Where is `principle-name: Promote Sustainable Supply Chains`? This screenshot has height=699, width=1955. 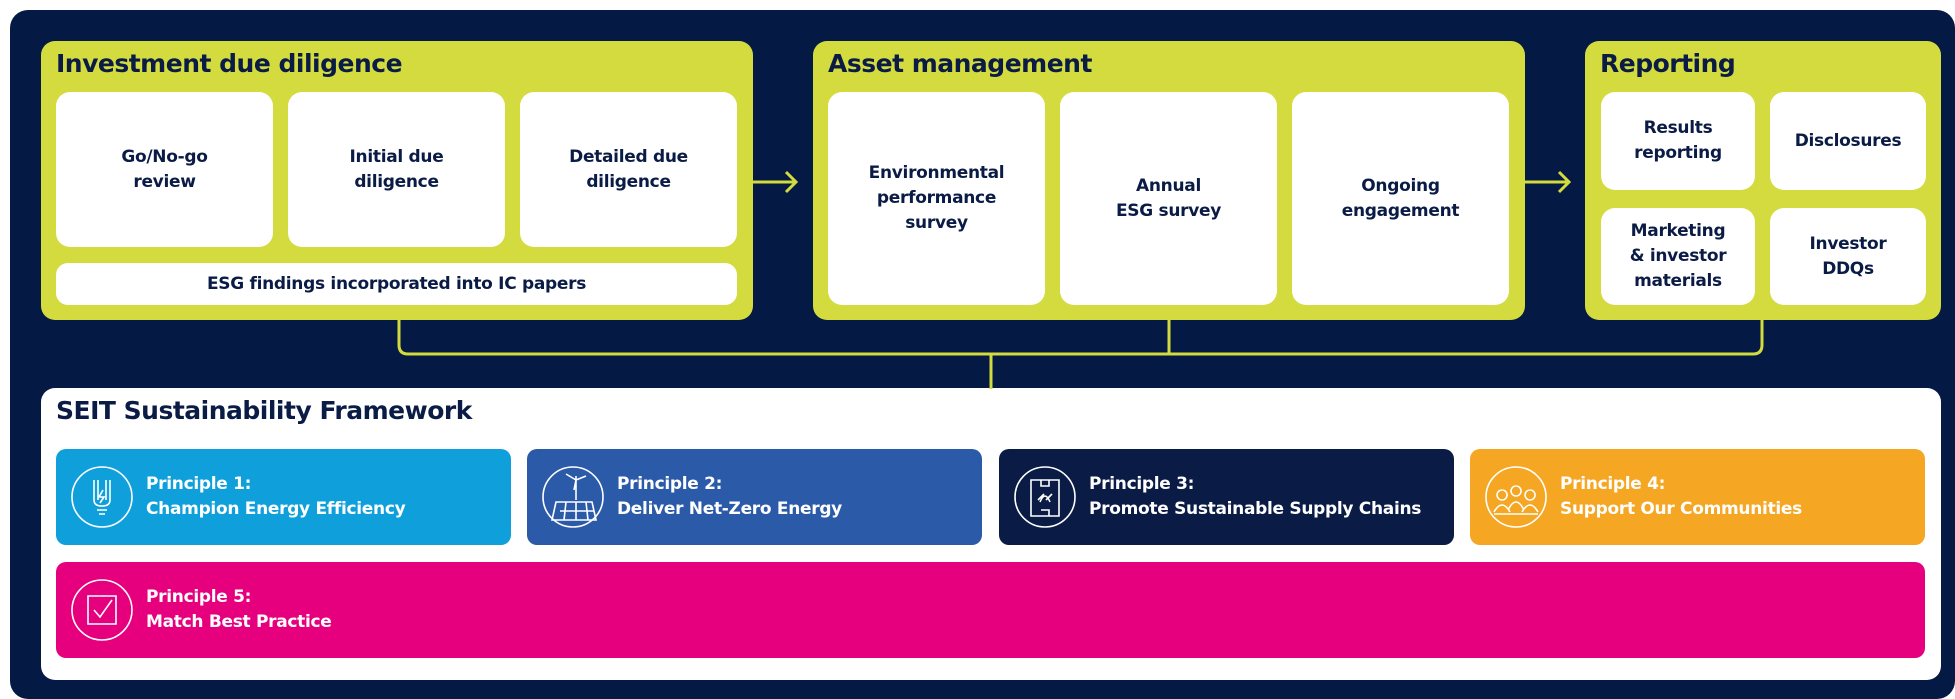
principle-name: Promote Sustainable Supply Chains is located at coordinates (1255, 509).